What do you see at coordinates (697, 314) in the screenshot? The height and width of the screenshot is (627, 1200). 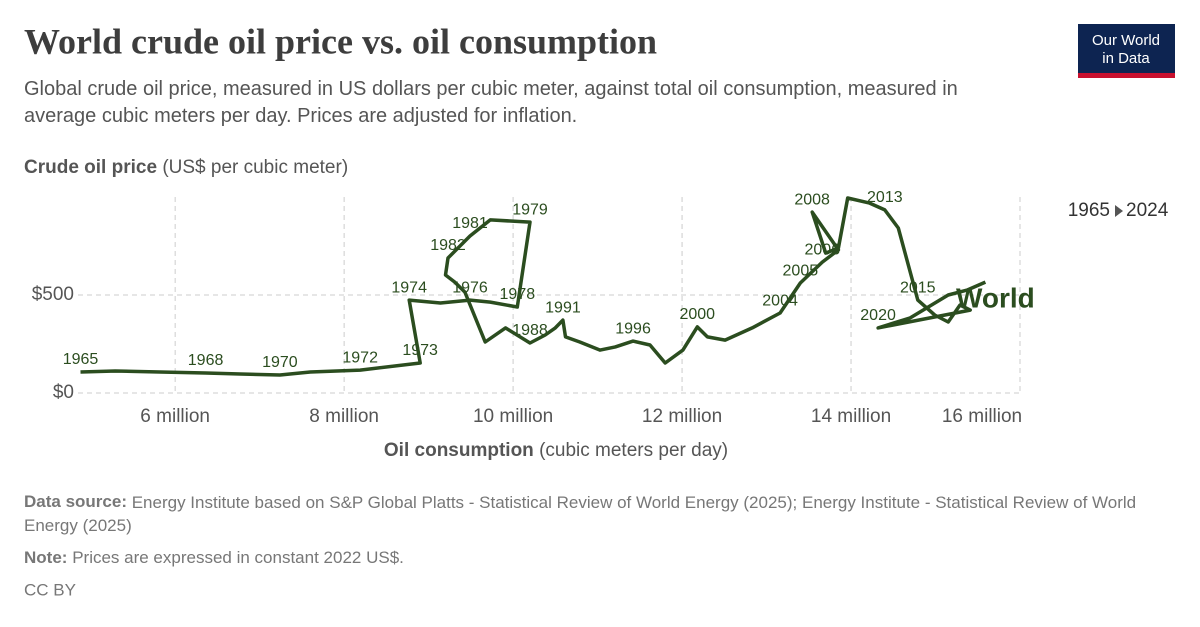 I see `point-label: 2000` at bounding box center [697, 314].